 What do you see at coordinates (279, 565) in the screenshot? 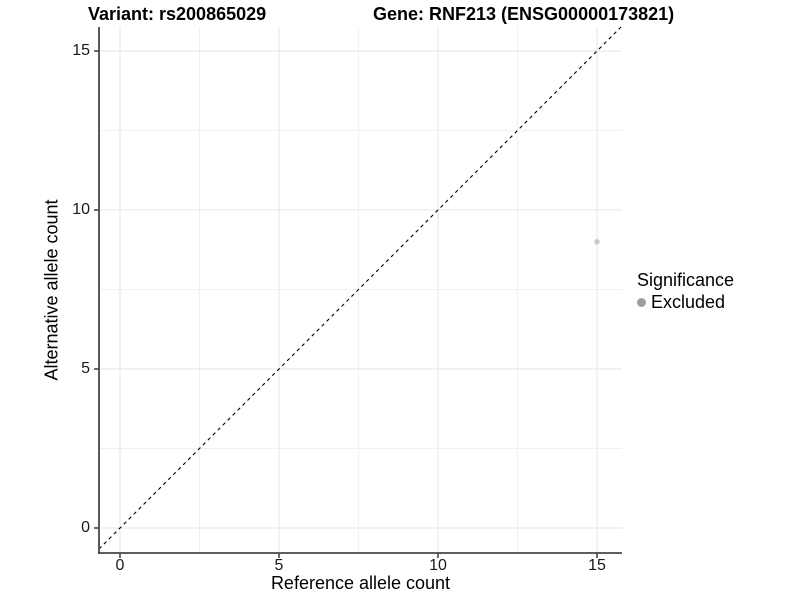
I see `x-tick-label: 5` at bounding box center [279, 565].